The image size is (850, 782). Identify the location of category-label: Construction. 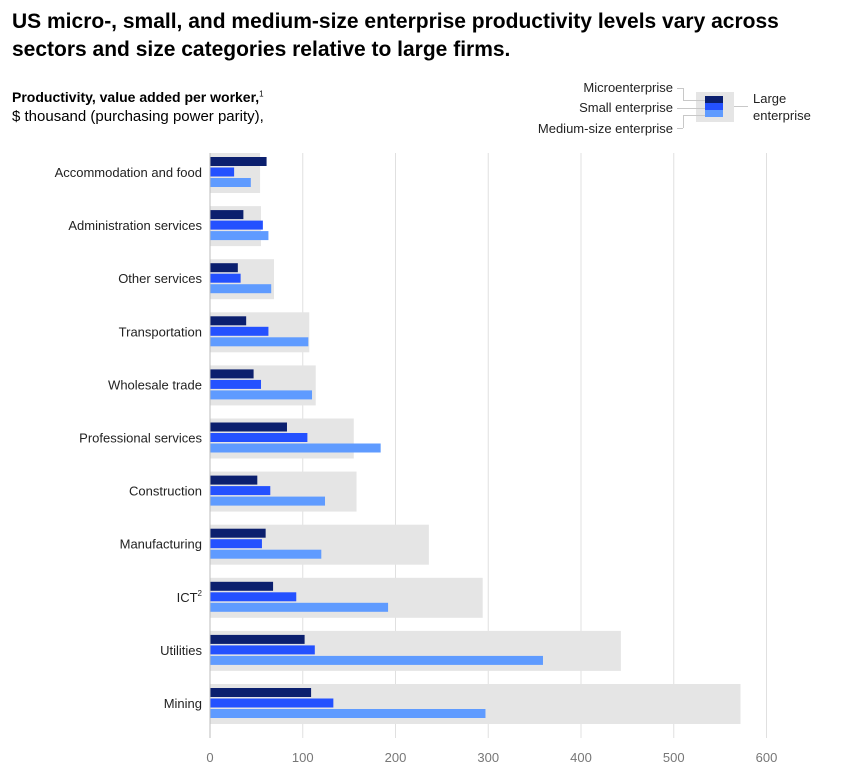
(165, 491).